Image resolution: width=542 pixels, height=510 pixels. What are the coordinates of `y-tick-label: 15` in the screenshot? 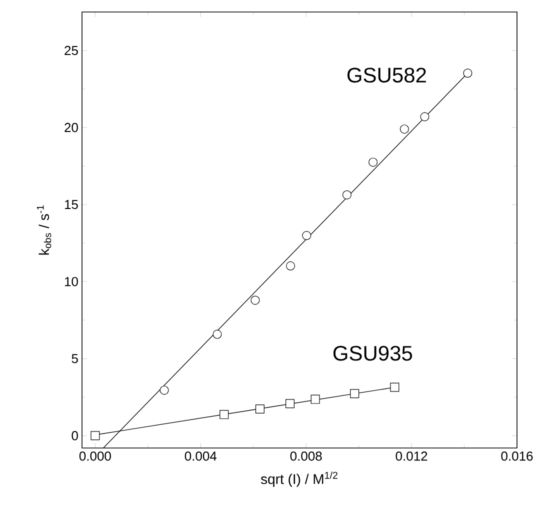 It's located at (71, 205).